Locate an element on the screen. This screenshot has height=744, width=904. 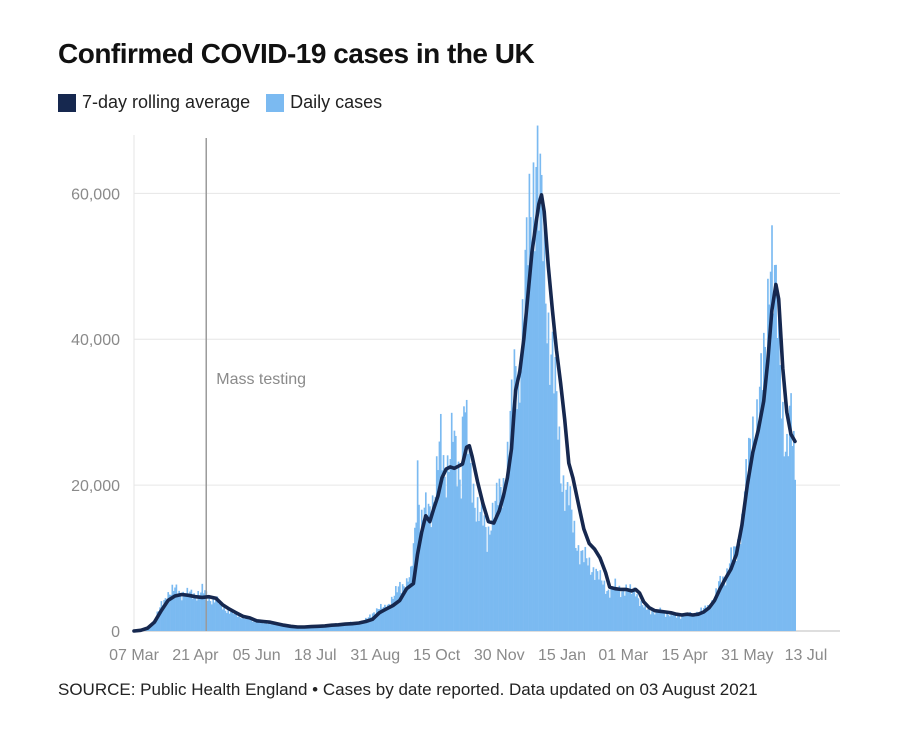
y-tick-label: 40,000 is located at coordinates (95, 340).